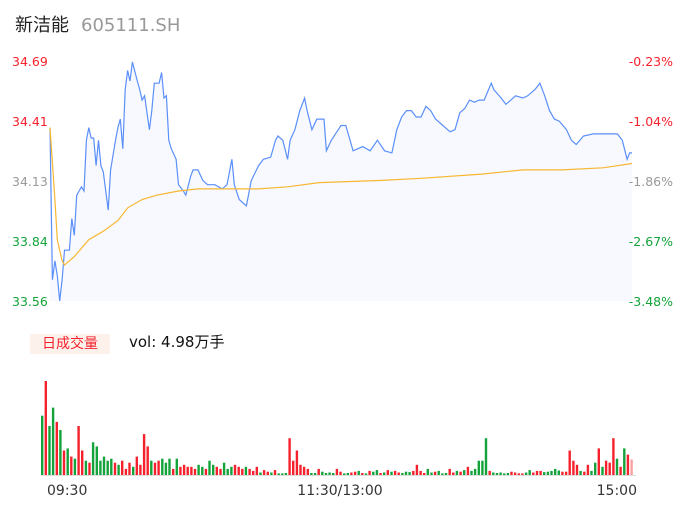  Describe the element at coordinates (177, 342) in the screenshot. I see `volume-summary: vol: 4.98万手` at that location.